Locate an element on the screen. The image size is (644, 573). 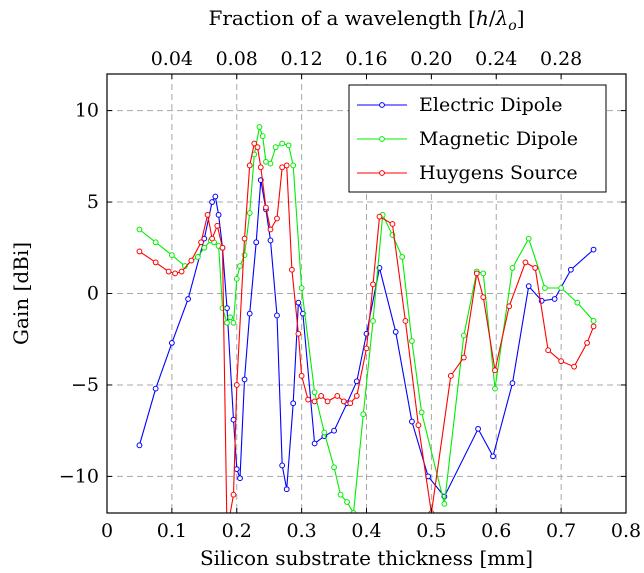
y-tick-label: 10 is located at coordinates (87, 111).